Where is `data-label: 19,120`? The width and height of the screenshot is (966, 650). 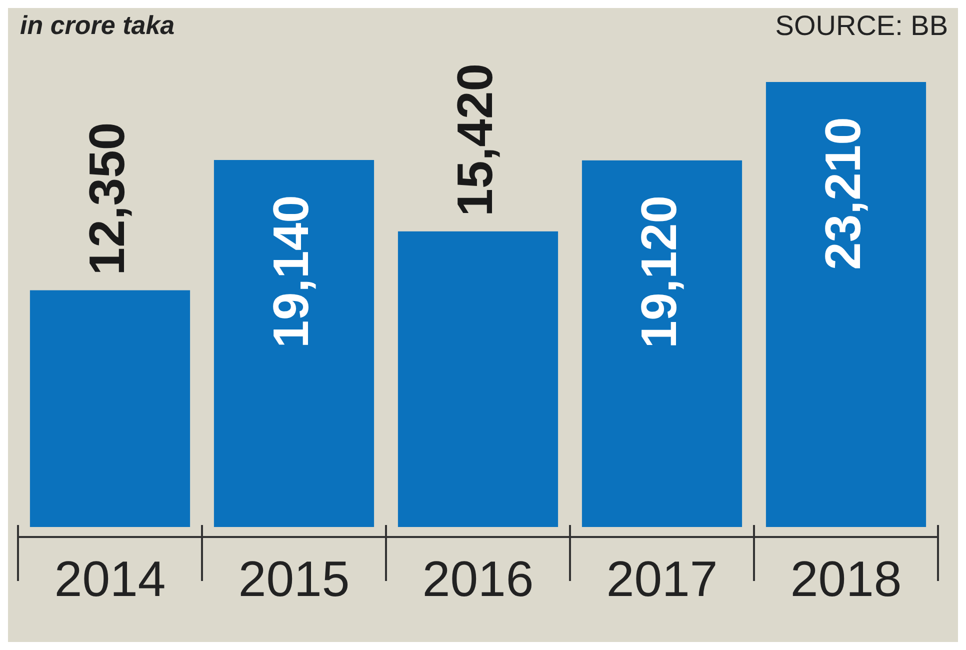
data-label: 19,120 is located at coordinates (658, 271).